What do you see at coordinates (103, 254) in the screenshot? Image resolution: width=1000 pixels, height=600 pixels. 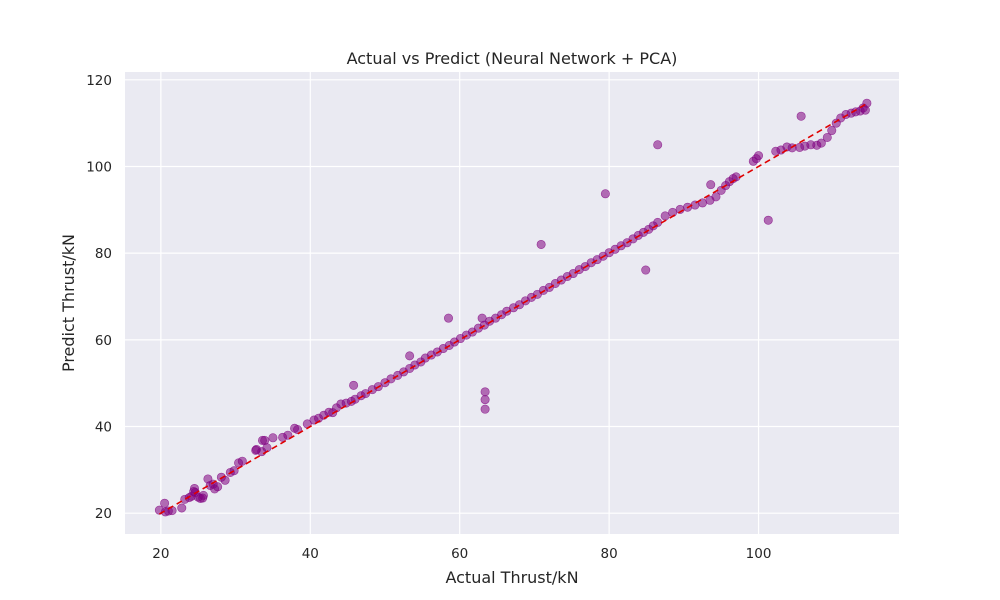 I see `y-tick-label: 80` at bounding box center [103, 254].